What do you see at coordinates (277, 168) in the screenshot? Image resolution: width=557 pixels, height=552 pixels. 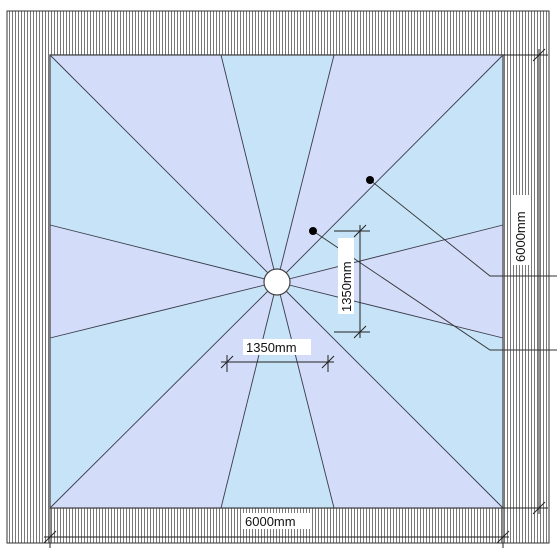 I see `segment-top-center` at bounding box center [277, 168].